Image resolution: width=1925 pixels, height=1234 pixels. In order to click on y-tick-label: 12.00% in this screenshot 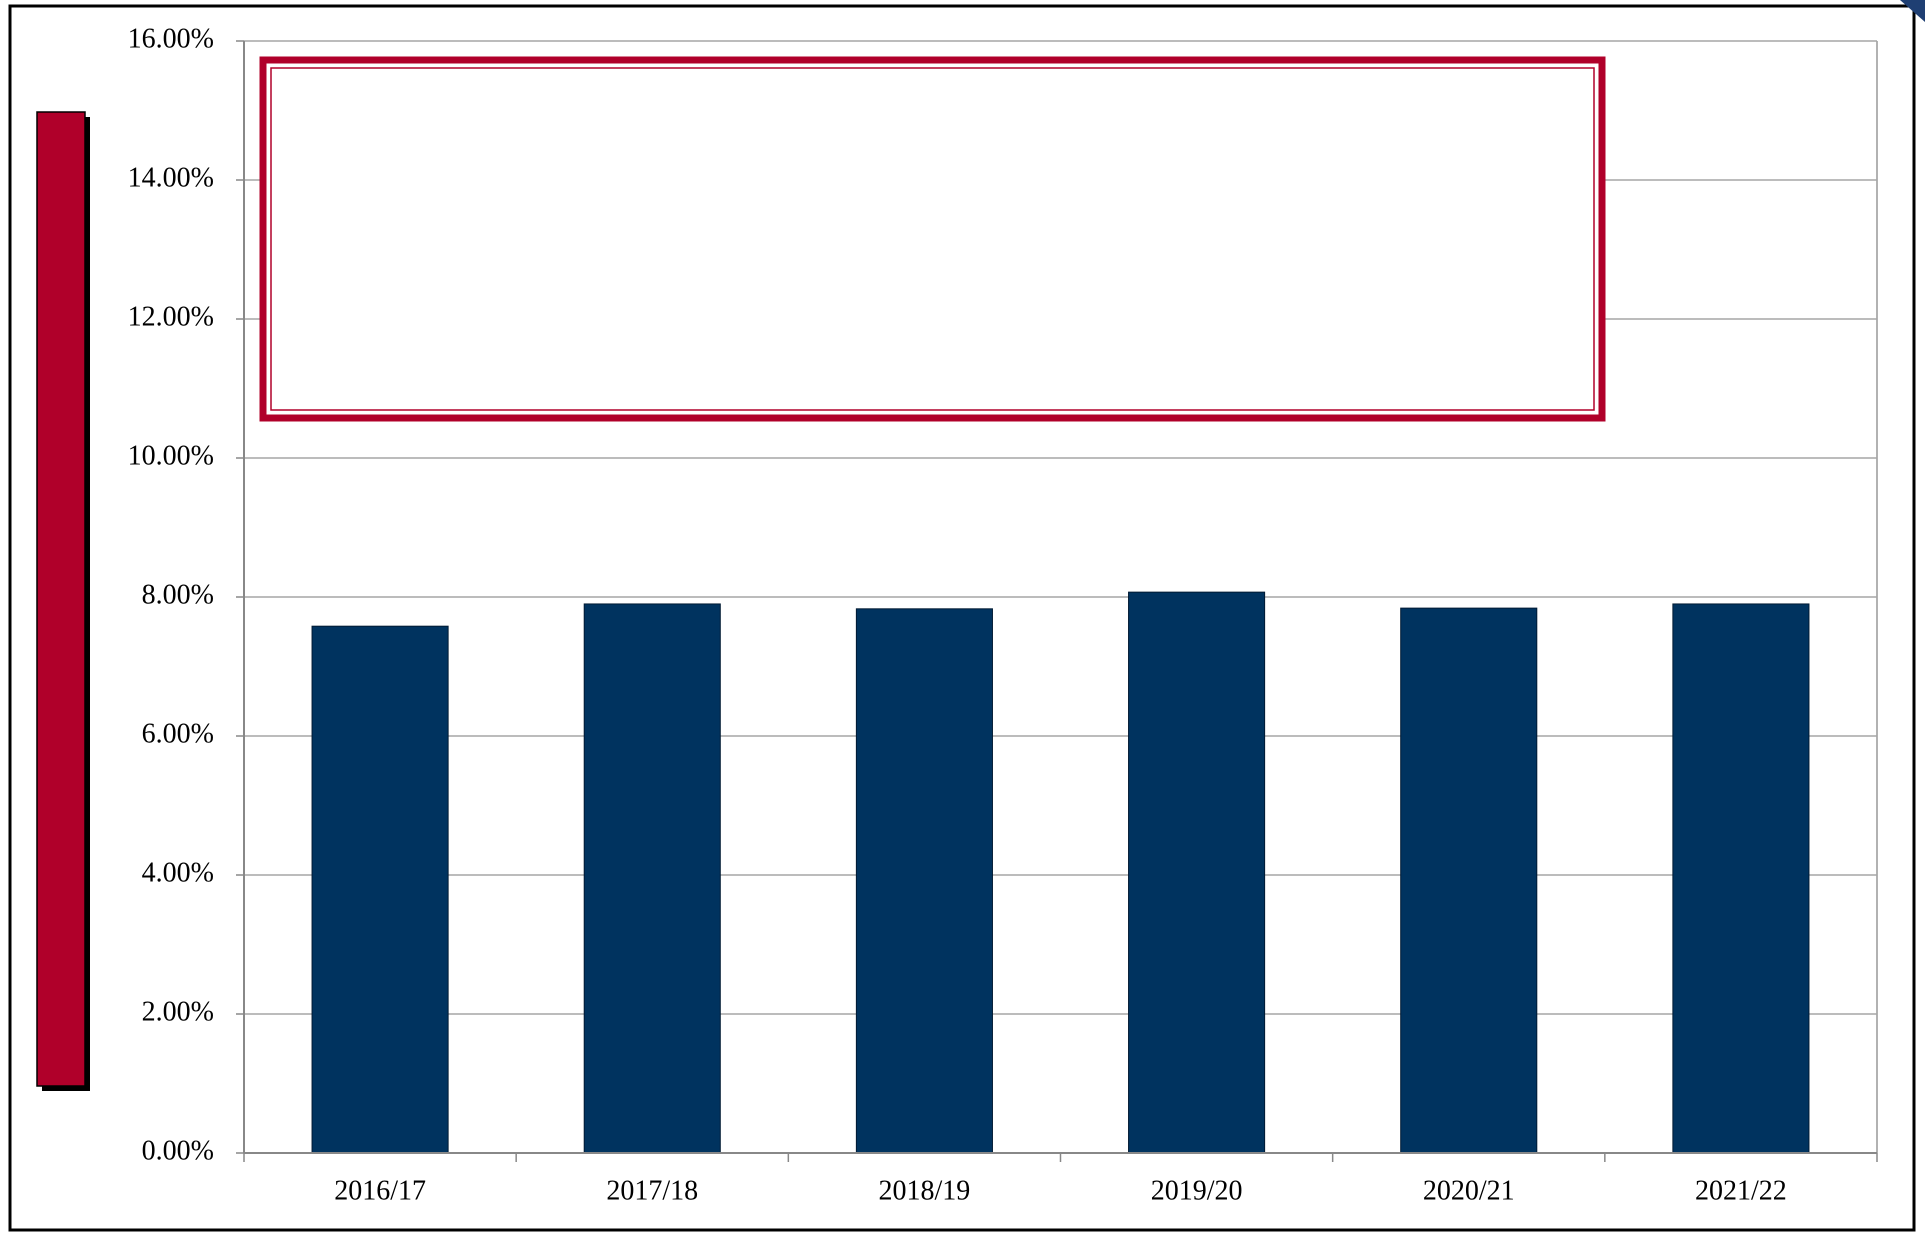, I will do `click(171, 316)`.